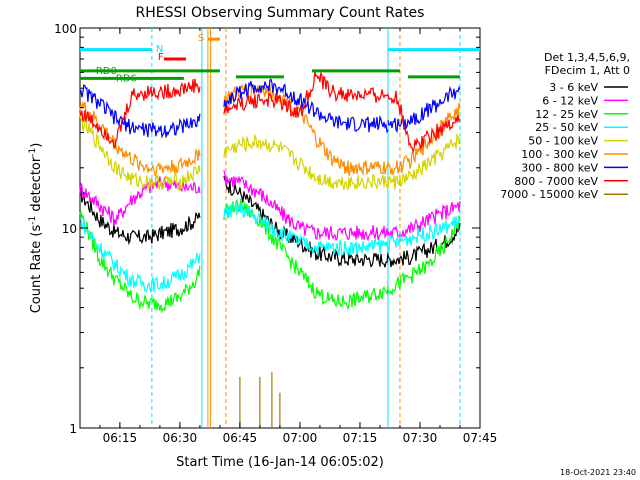 The height and width of the screenshot is (480, 640). Describe the element at coordinates (240, 438) in the screenshot. I see `x-tick-label: 06:45` at that location.